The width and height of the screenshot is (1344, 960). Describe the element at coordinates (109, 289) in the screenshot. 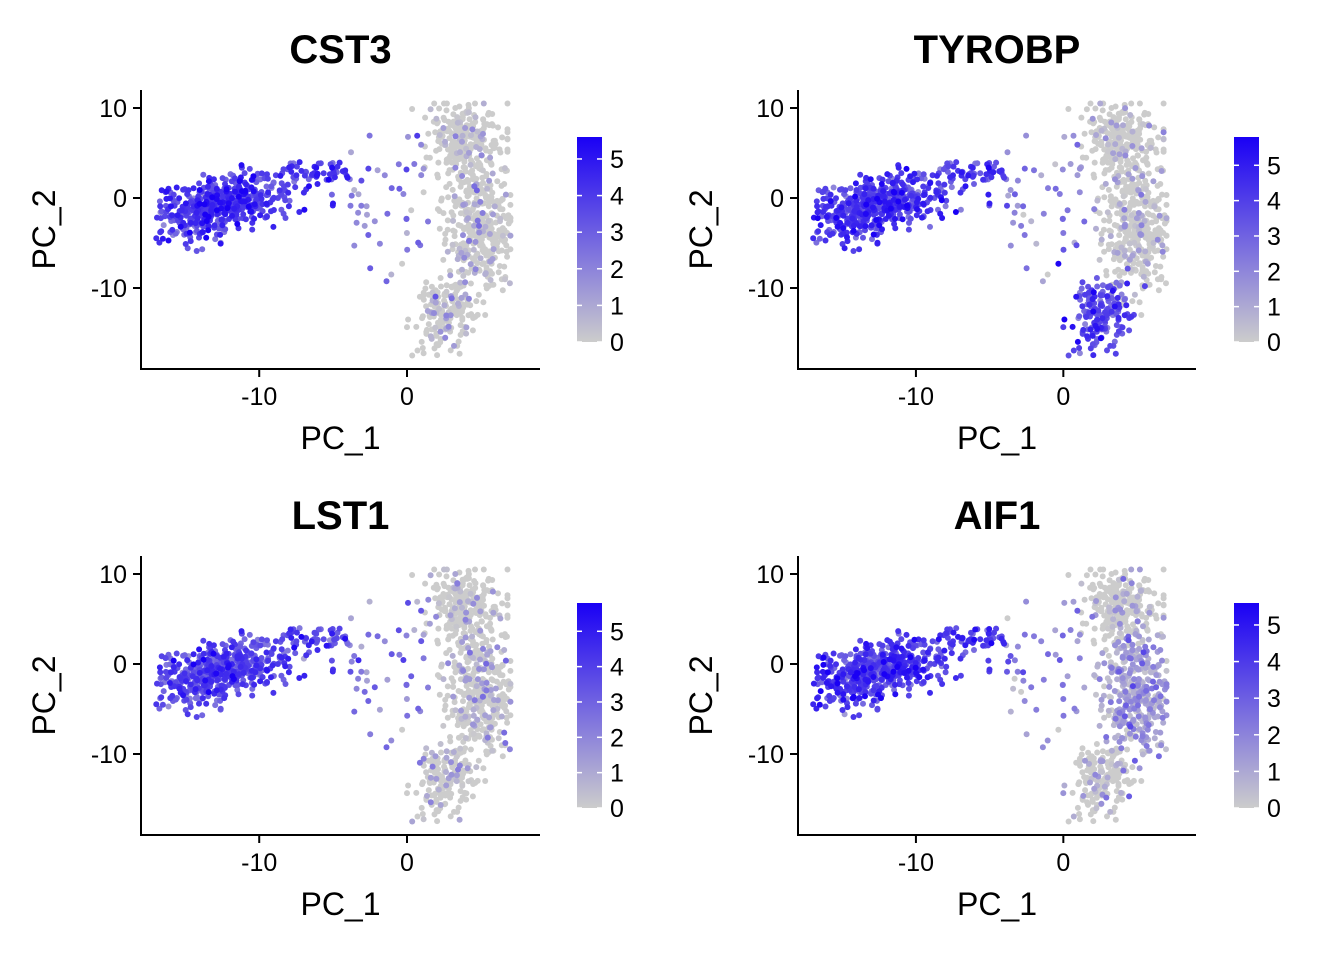

I see `y-tick-label: -10` at that location.